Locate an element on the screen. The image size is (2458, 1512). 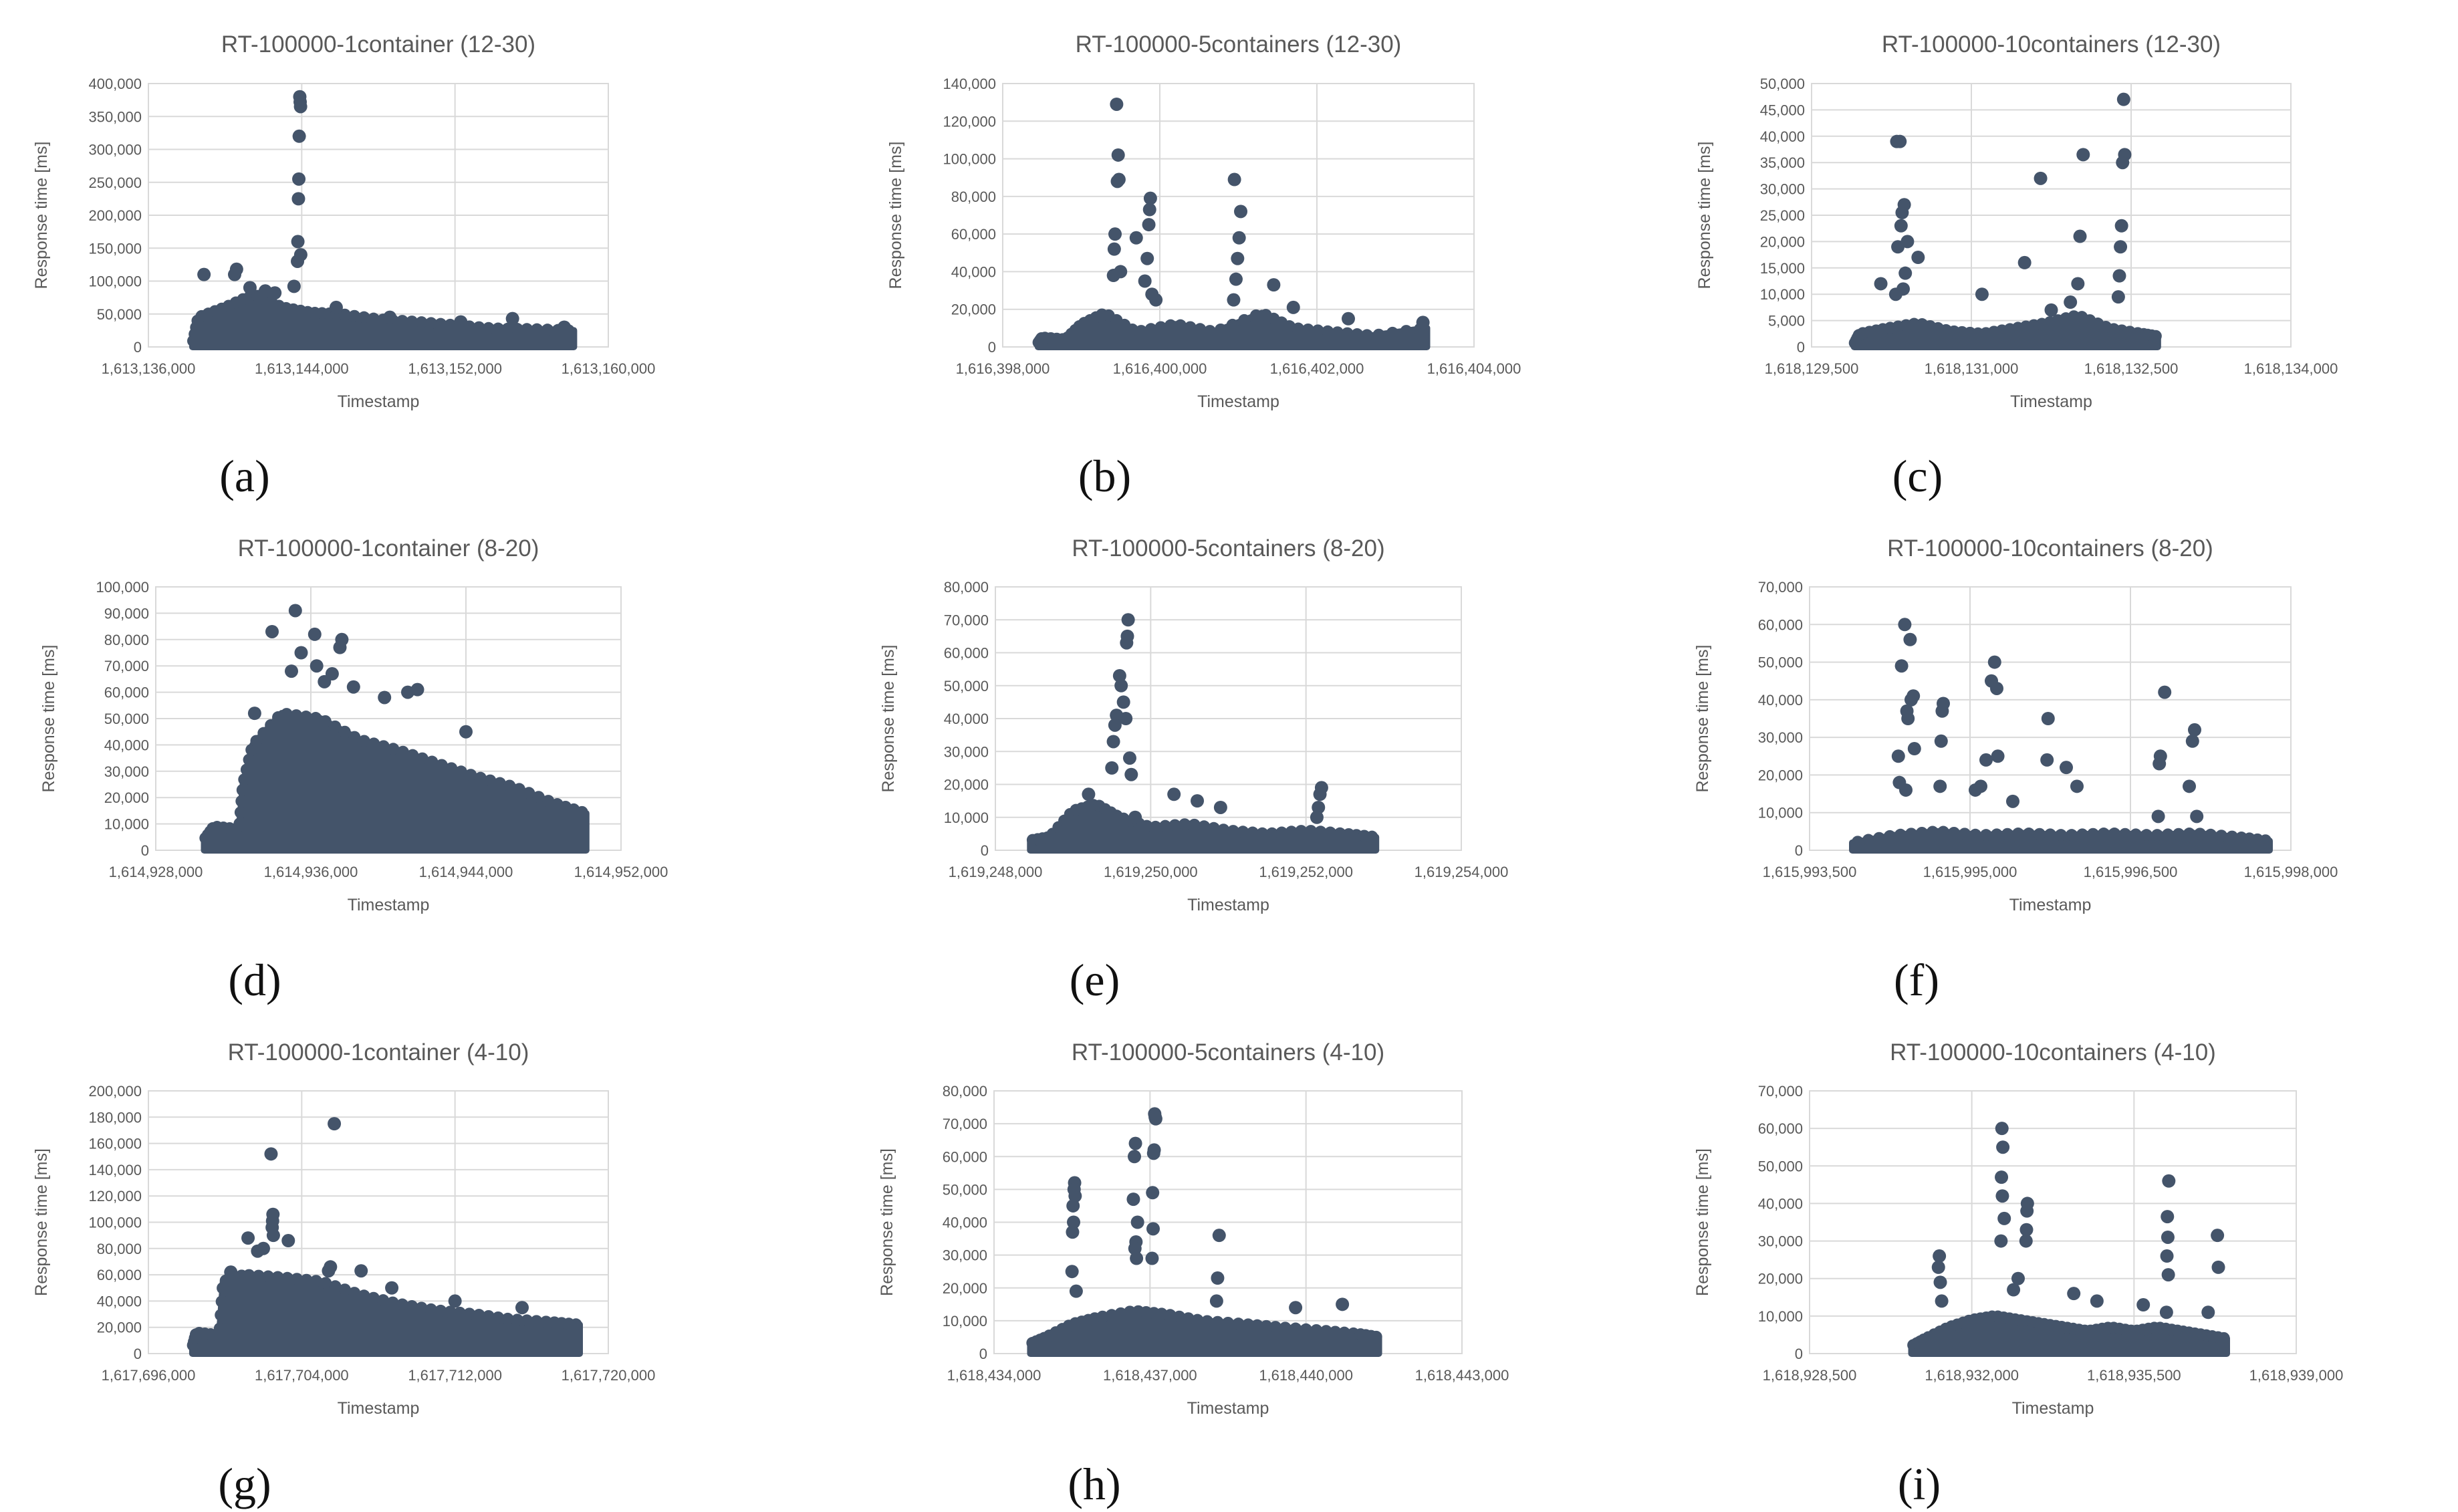
y-tick-label: 60,000 is located at coordinates (966, 653).